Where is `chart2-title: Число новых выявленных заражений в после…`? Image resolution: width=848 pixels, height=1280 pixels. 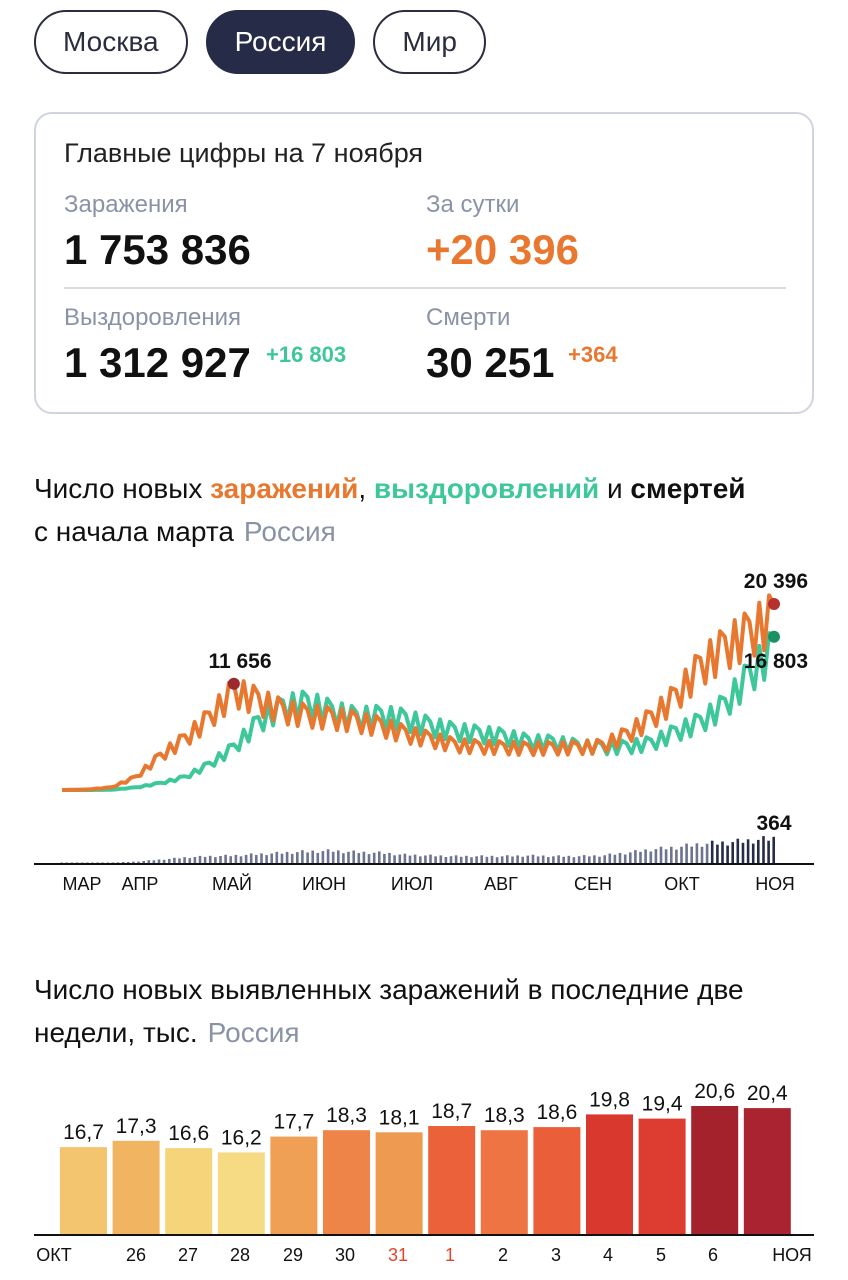
chart2-title: Число новых выявленных заражений в после… is located at coordinates (429, 1011).